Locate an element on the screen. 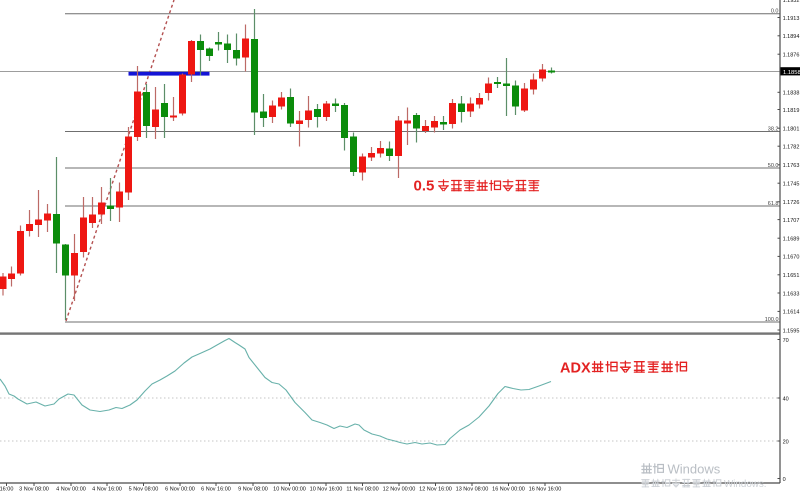 The width and height of the screenshot is (800, 495). svg-text: 1.1670 is located at coordinates (791, 258).